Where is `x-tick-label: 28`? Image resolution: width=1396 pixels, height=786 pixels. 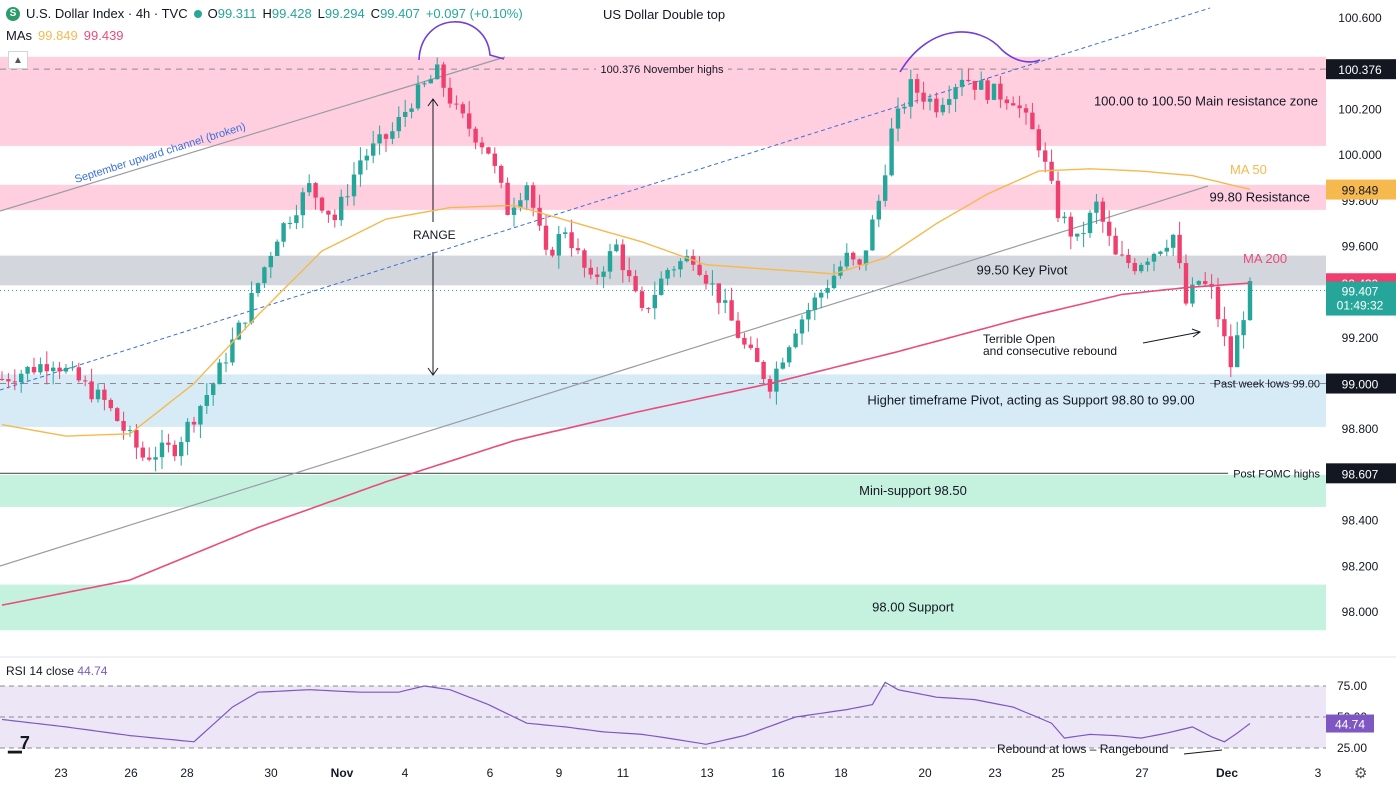 x-tick-label: 28 is located at coordinates (187, 773).